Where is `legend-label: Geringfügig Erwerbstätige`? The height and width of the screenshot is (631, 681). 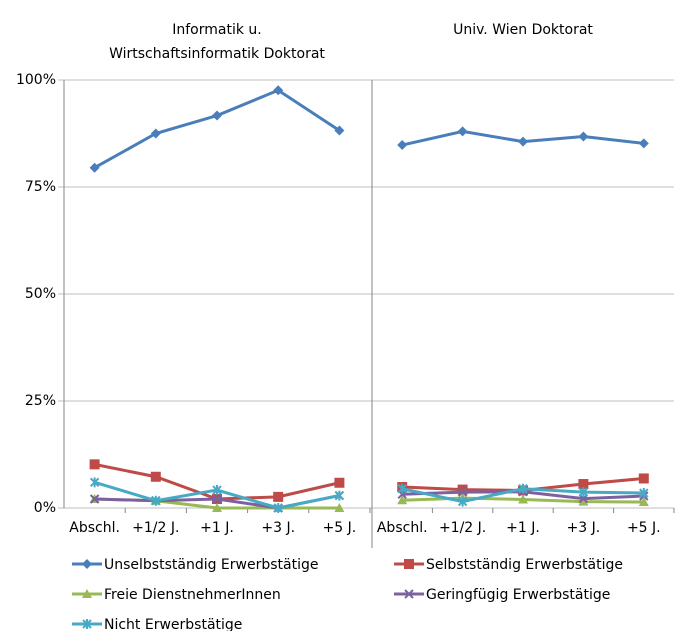 legend-label: Geringfügig Erwerbstätige is located at coordinates (518, 595).